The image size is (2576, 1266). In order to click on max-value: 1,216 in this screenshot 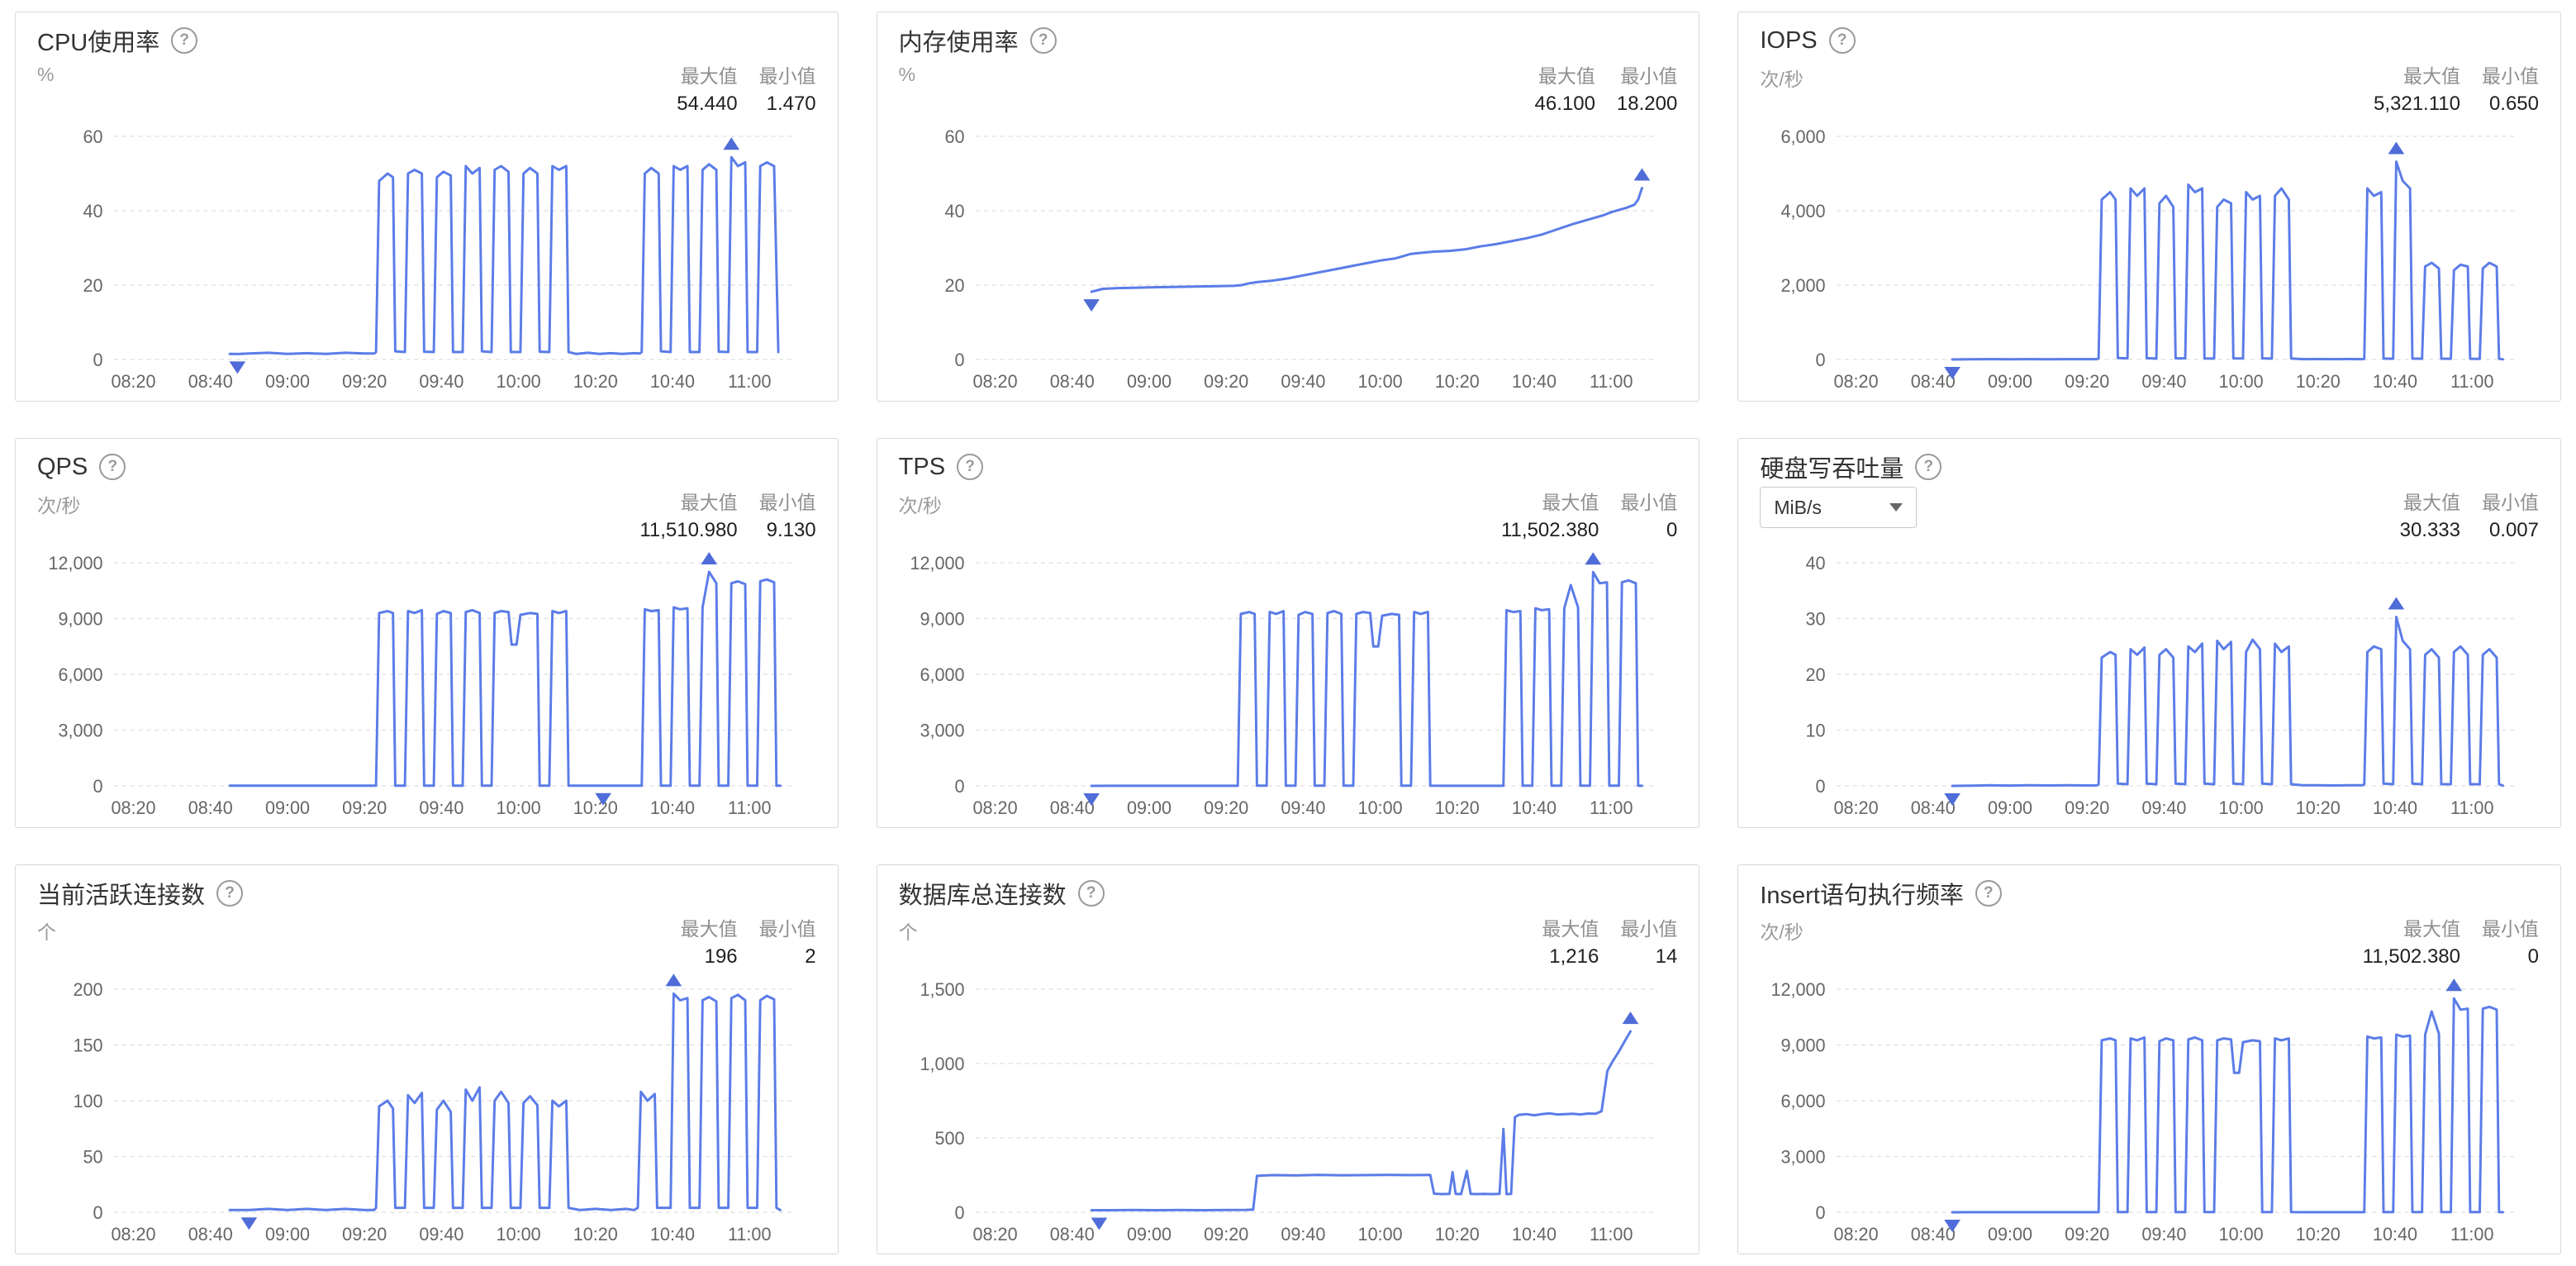, I will do `click(1574, 956)`.